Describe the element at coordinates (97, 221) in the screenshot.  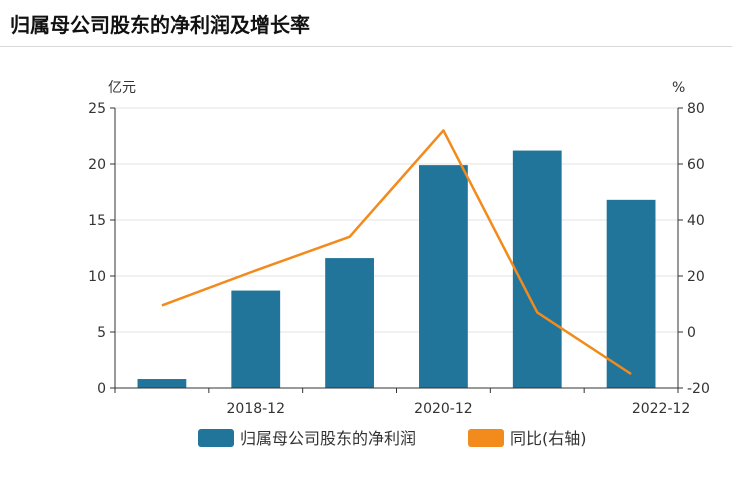
I see `left-tick-label: 15` at that location.